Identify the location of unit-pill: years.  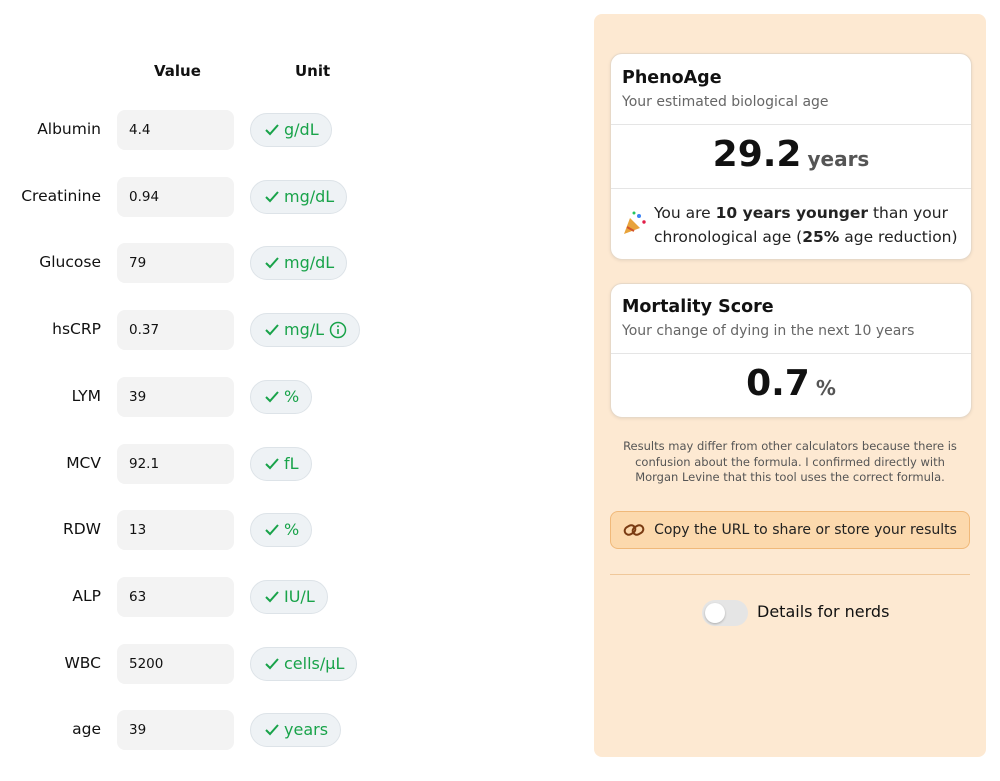
(296, 730).